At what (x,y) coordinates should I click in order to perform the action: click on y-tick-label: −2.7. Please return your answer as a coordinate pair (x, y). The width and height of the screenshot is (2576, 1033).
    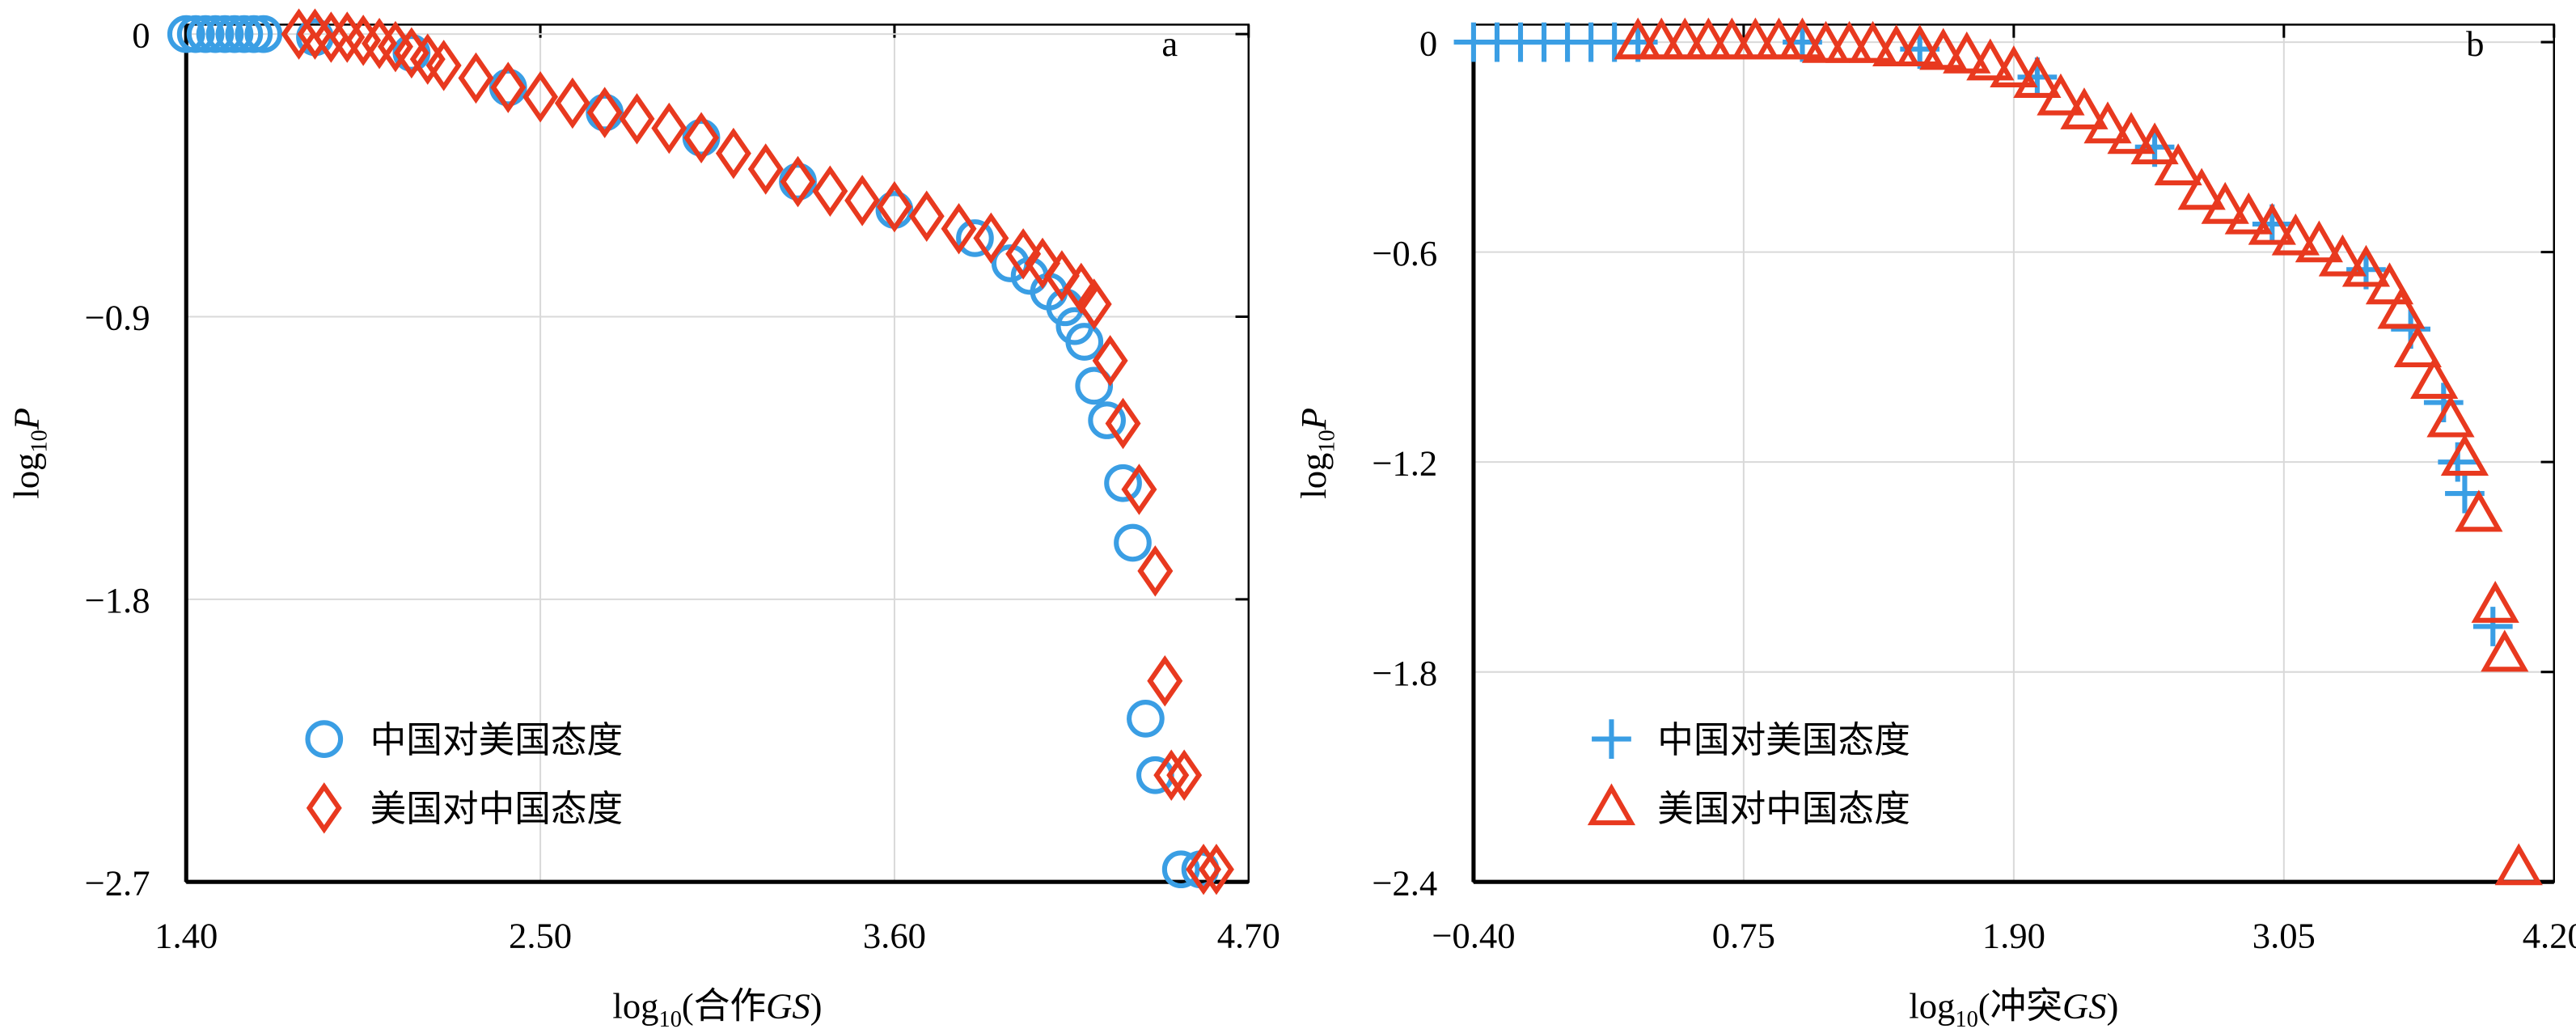
    Looking at the image, I should click on (117, 882).